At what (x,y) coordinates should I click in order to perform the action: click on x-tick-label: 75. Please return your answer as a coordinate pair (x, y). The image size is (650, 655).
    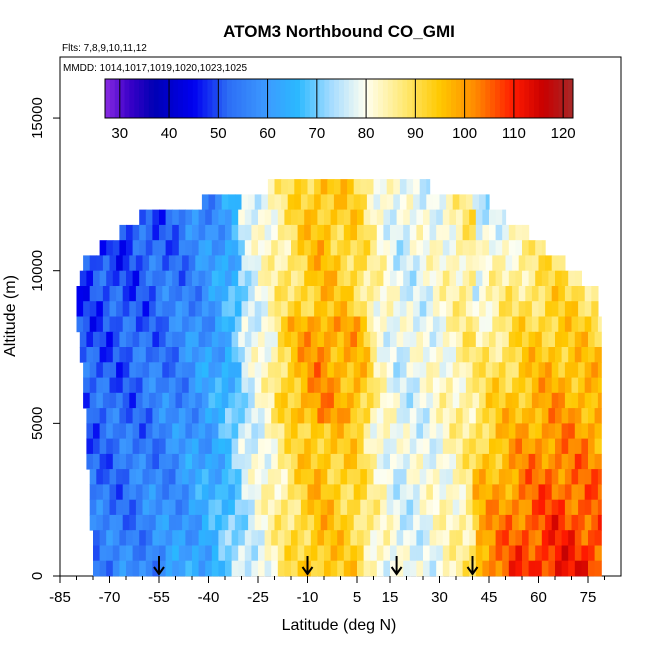
    Looking at the image, I should click on (588, 597).